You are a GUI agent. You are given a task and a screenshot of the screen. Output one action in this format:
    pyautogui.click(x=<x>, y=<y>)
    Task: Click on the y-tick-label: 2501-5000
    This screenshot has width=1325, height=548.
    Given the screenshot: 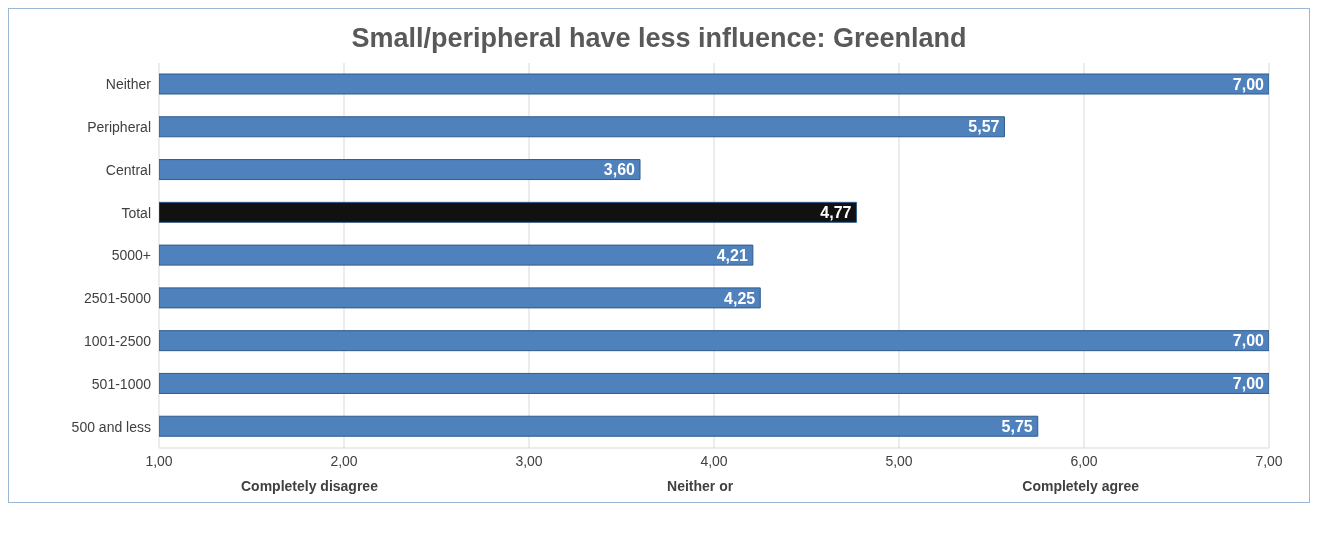 What is the action you would take?
    pyautogui.click(x=118, y=298)
    